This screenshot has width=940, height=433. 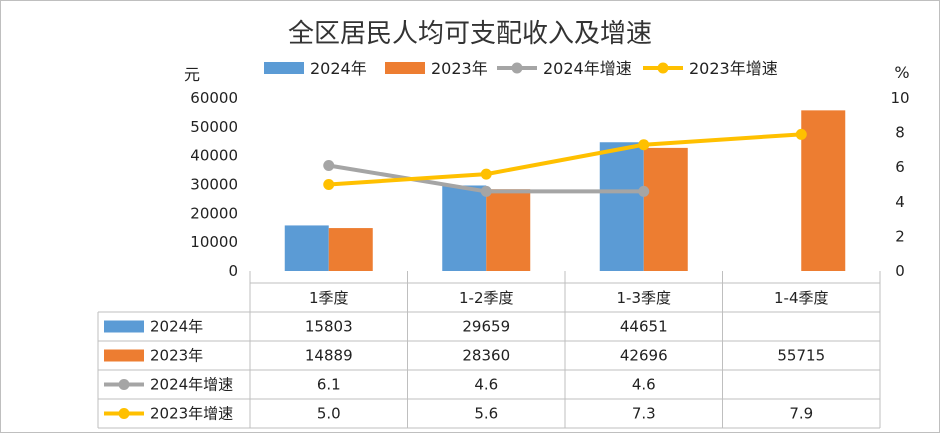 I want to click on line-2023年增速, so click(x=565, y=159).